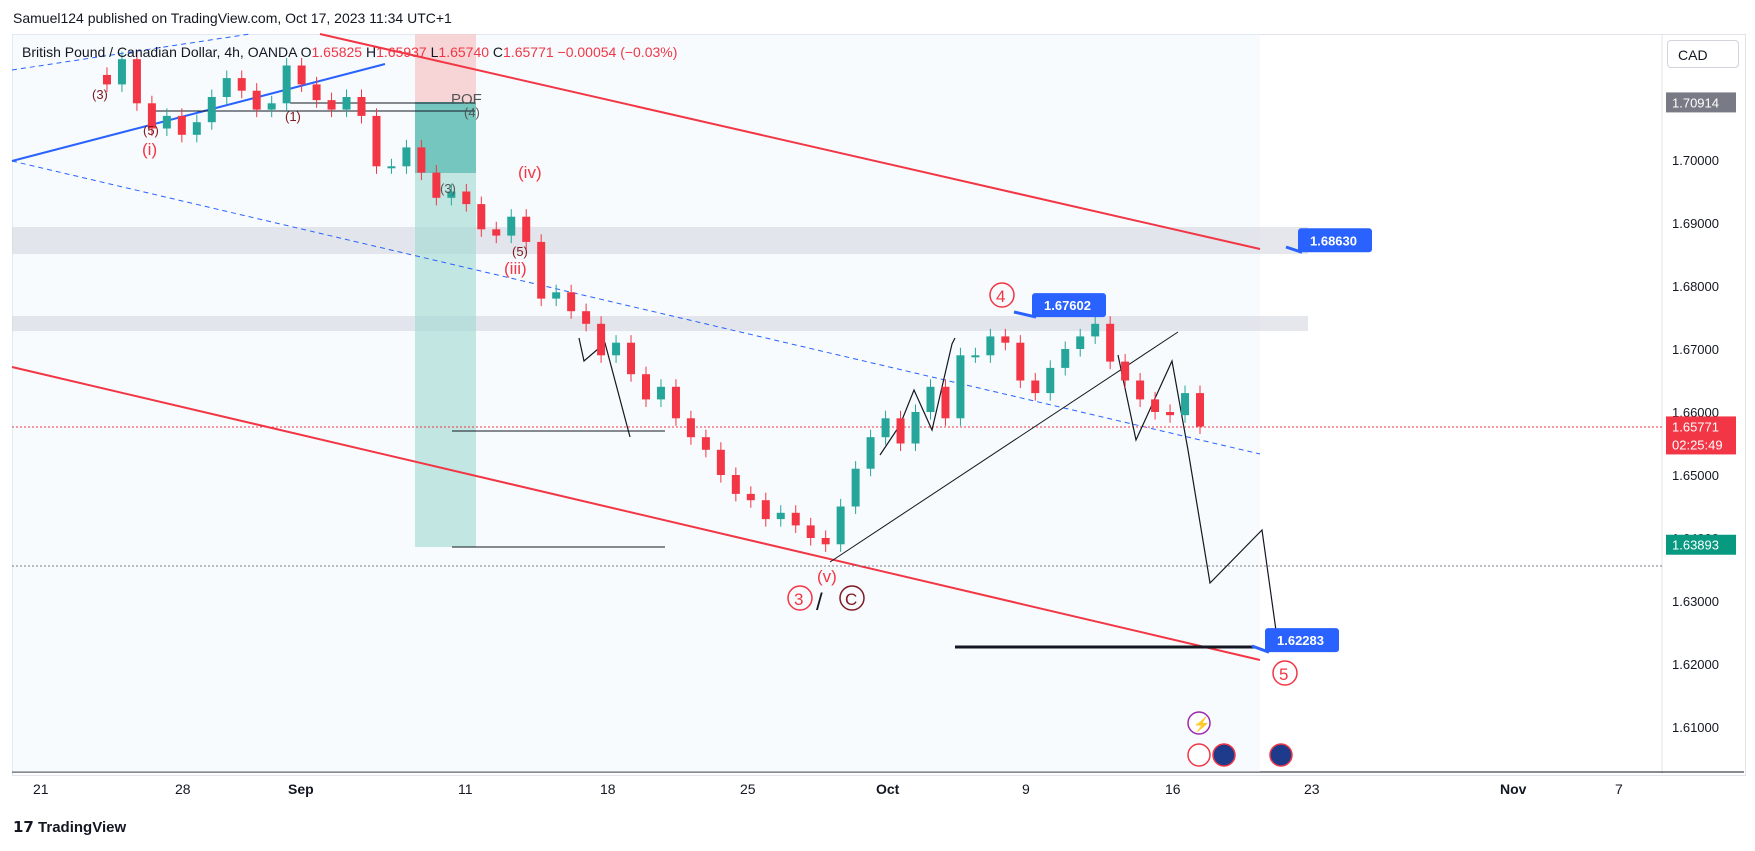 The height and width of the screenshot is (851, 1755). Describe the element at coordinates (1513, 789) in the screenshot. I see `time-tick-label: Nov` at that location.